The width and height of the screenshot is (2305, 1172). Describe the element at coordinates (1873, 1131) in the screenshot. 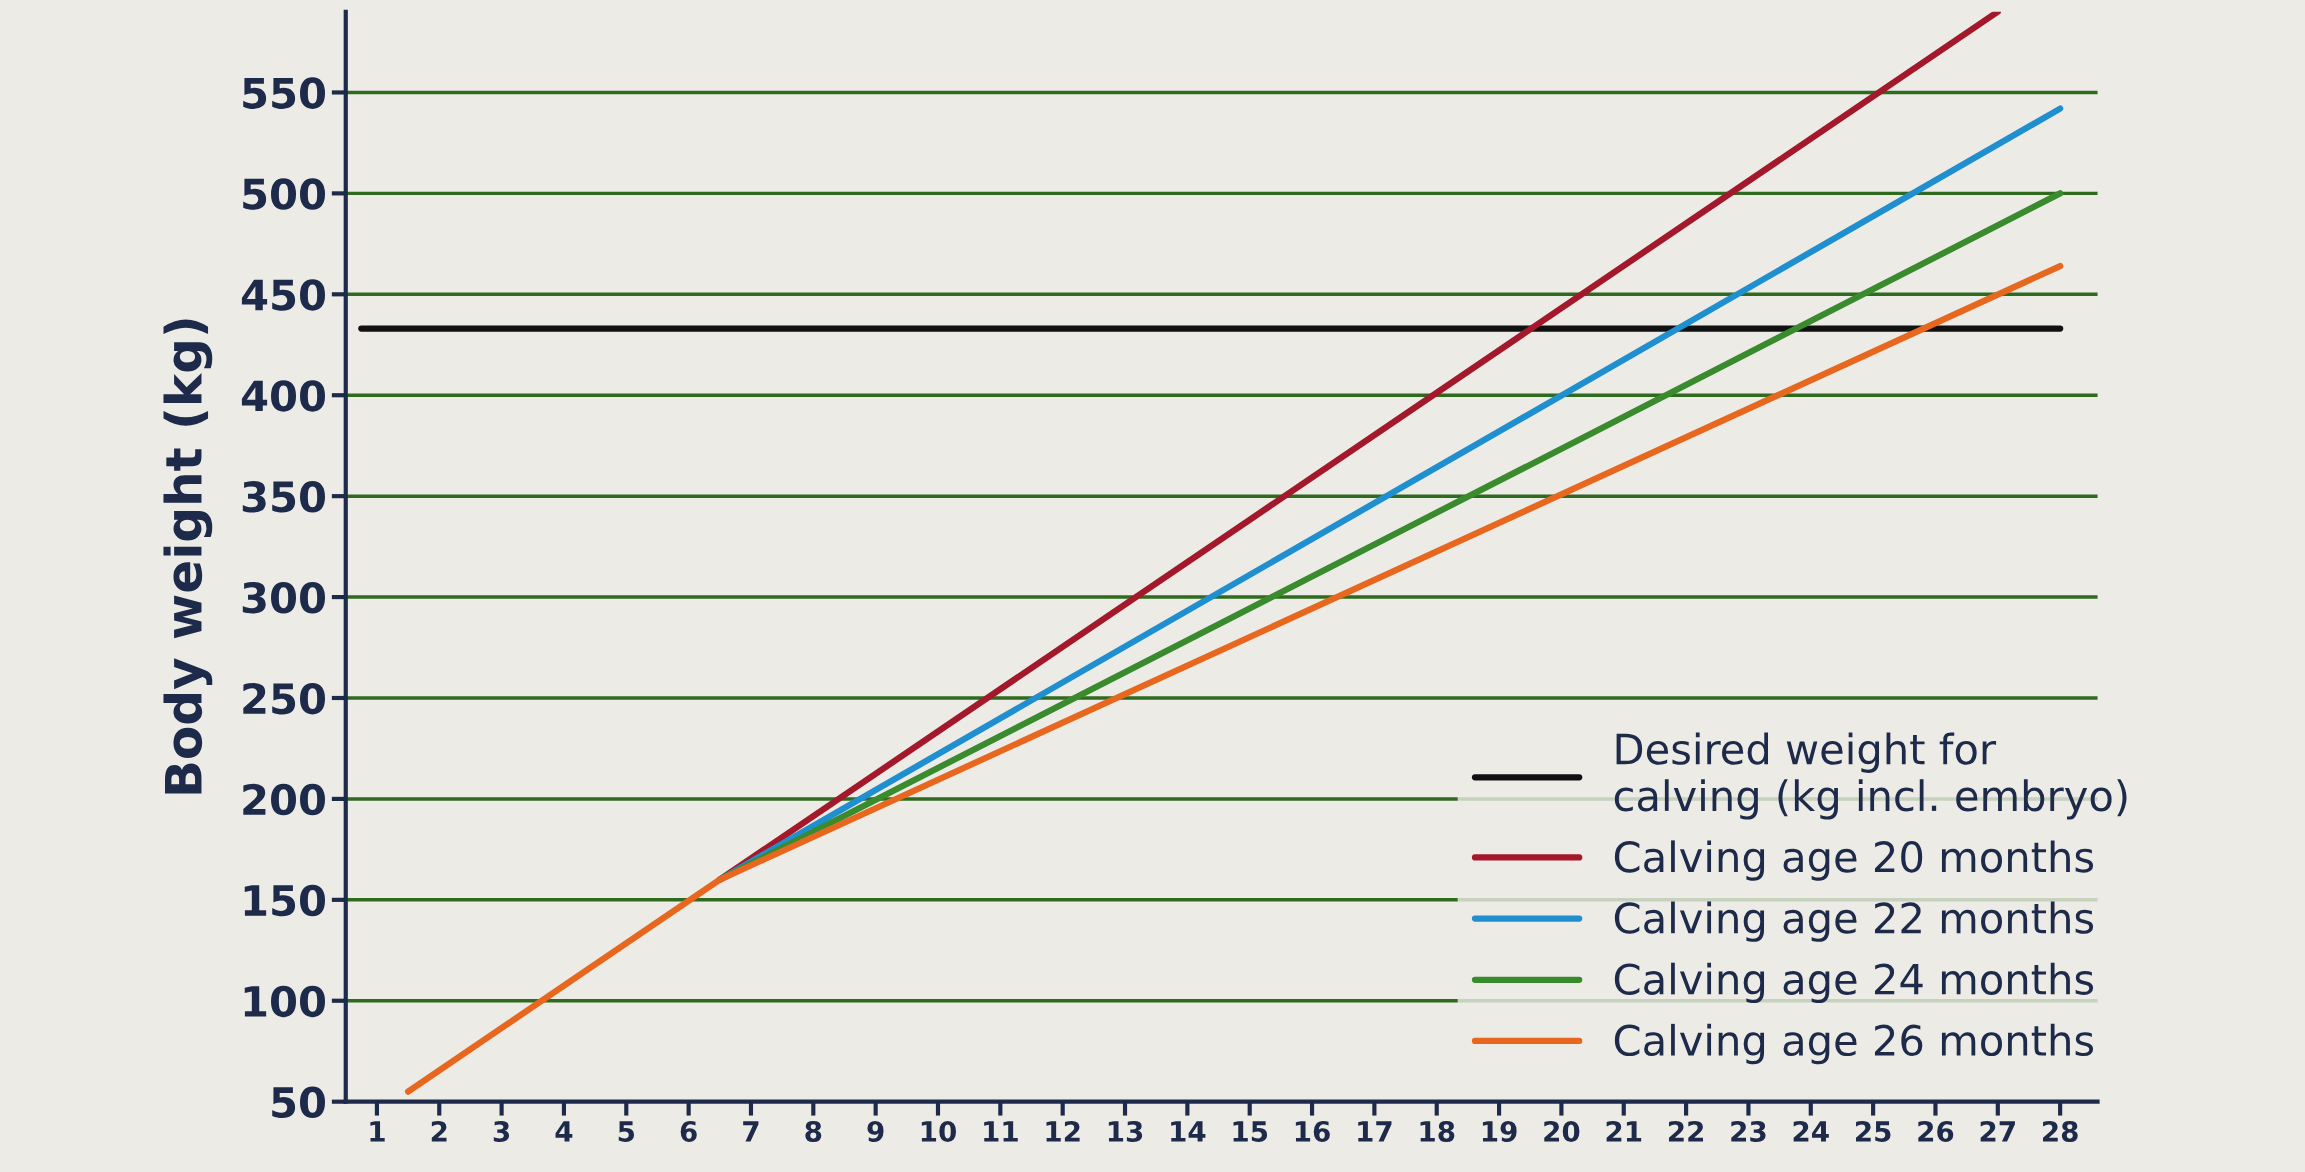

I see `x-tick-label: 25` at that location.